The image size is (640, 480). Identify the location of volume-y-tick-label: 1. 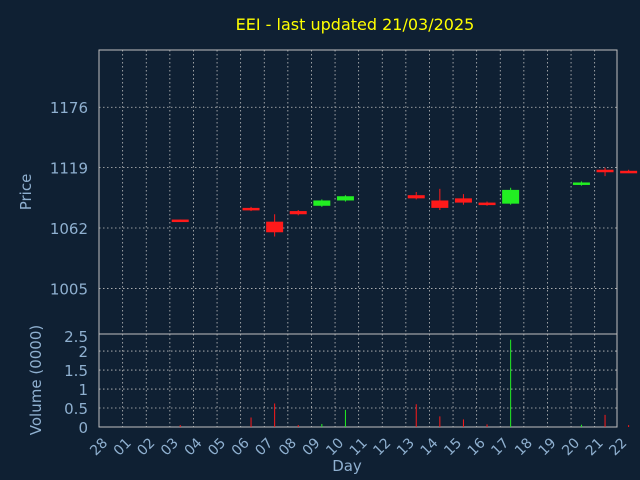
(83, 390).